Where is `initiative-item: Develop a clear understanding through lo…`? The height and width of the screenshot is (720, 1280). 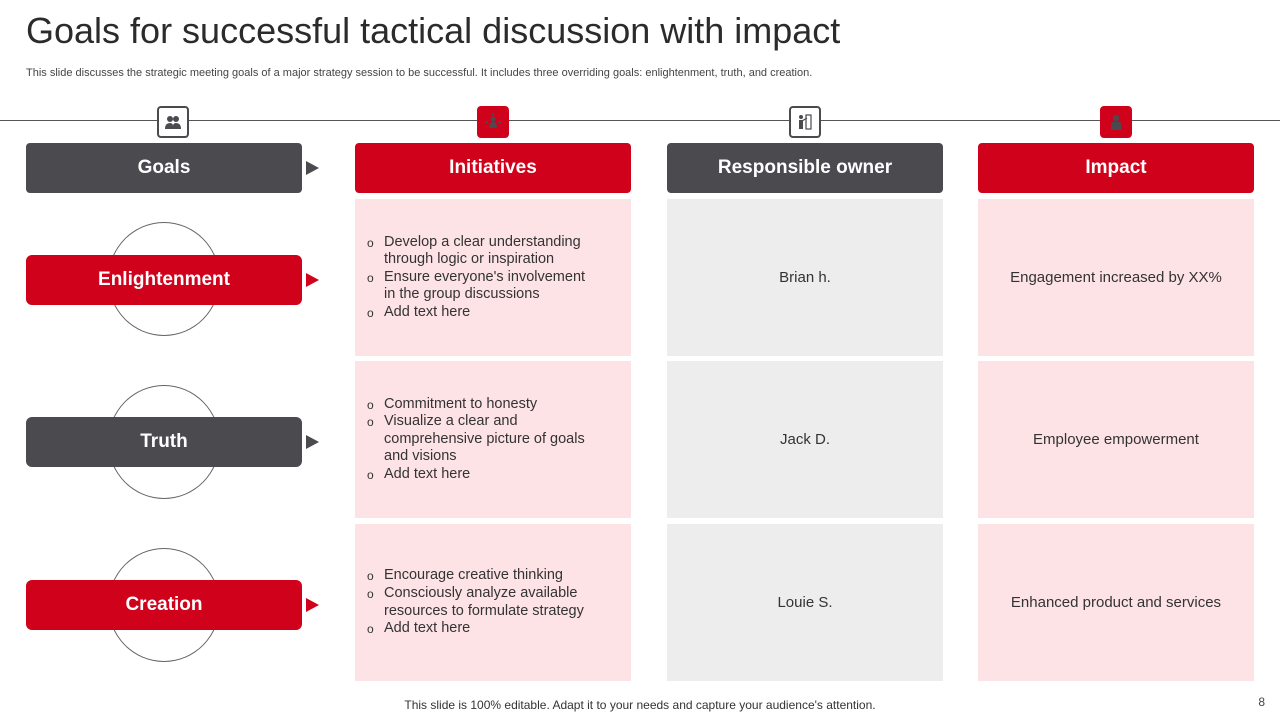
initiative-item: Develop a clear understanding through lo… is located at coordinates (479, 251).